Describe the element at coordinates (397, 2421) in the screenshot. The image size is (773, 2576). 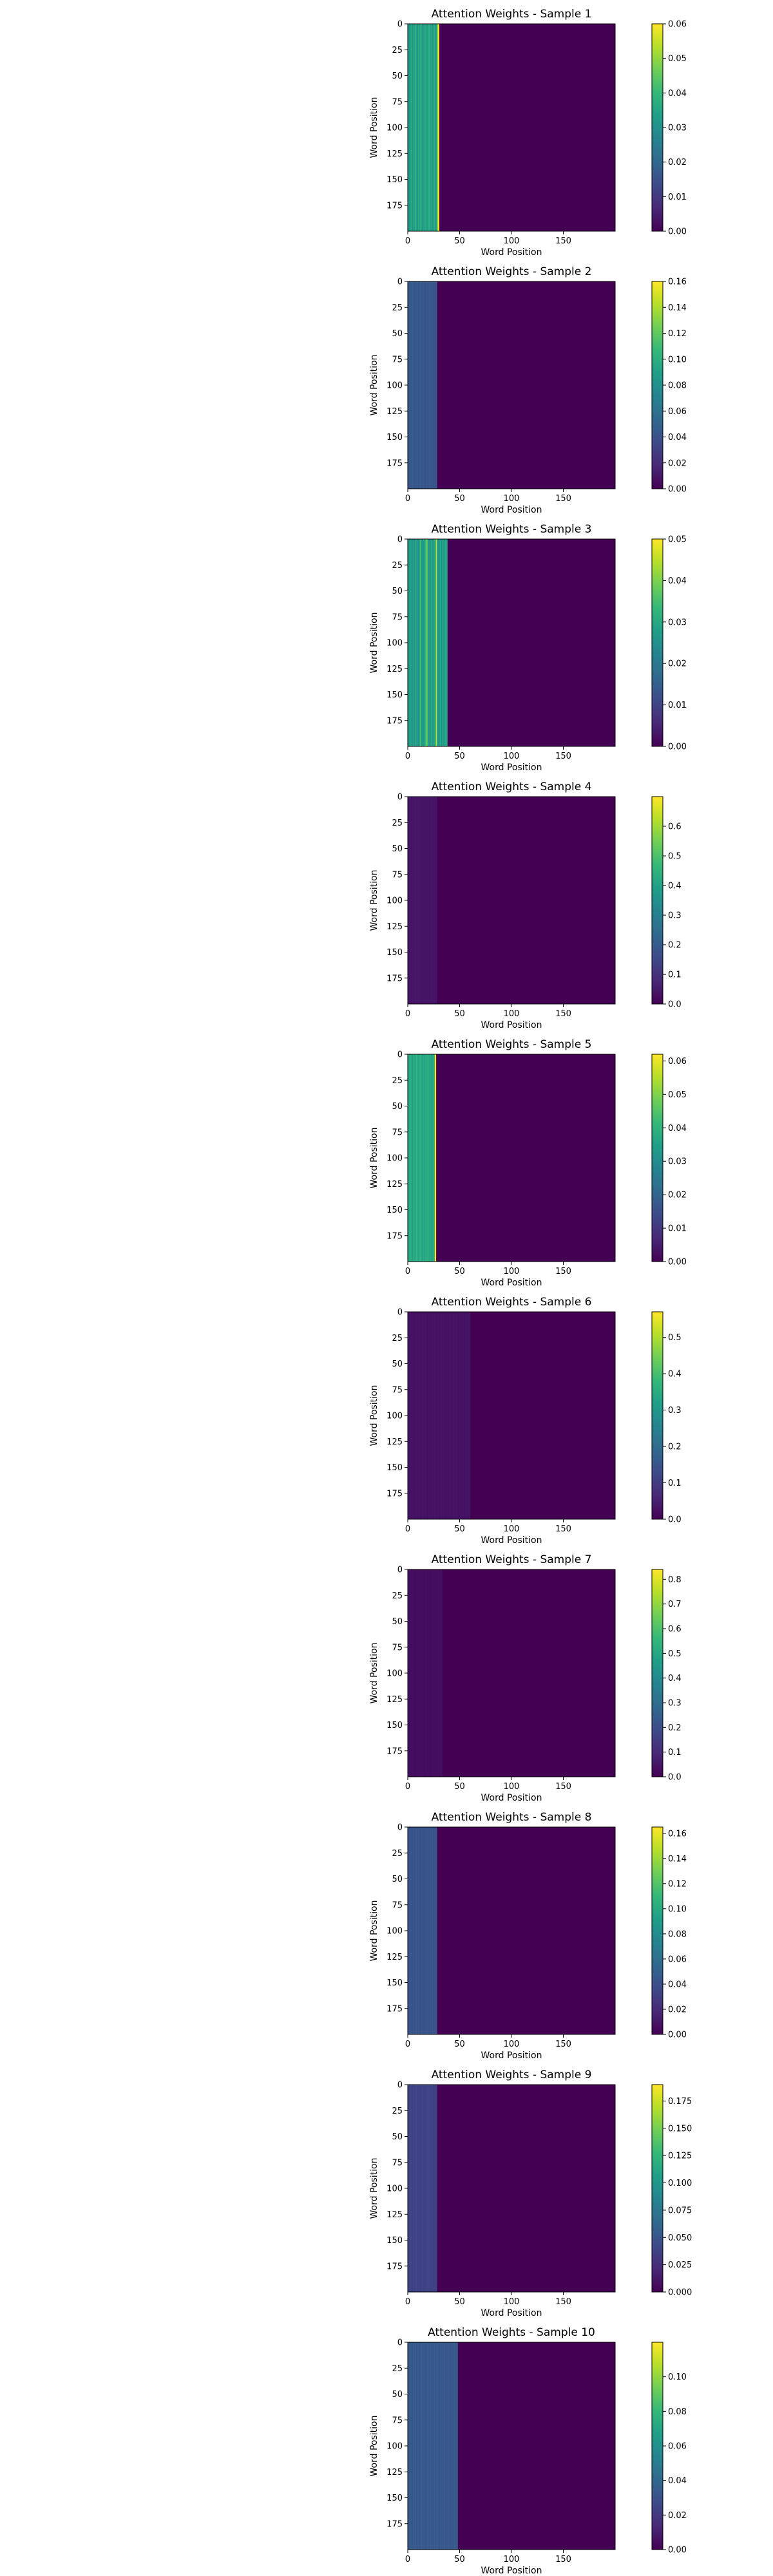
I see `y-tick-label: 75` at that location.